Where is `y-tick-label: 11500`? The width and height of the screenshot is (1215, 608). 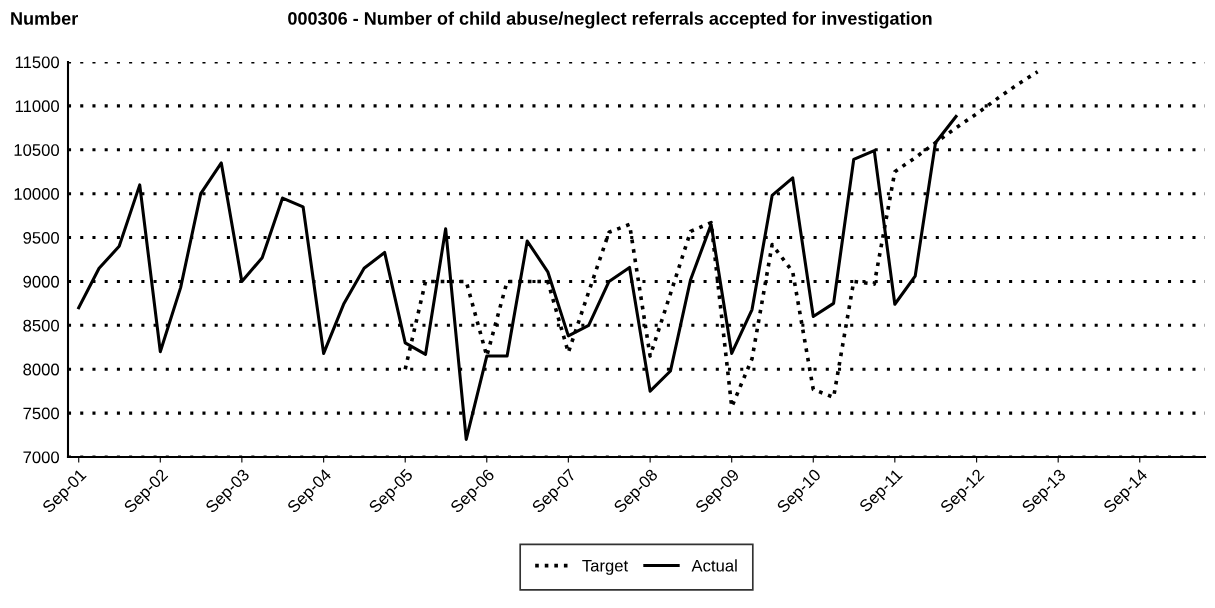
y-tick-label: 11500 is located at coordinates (37, 62).